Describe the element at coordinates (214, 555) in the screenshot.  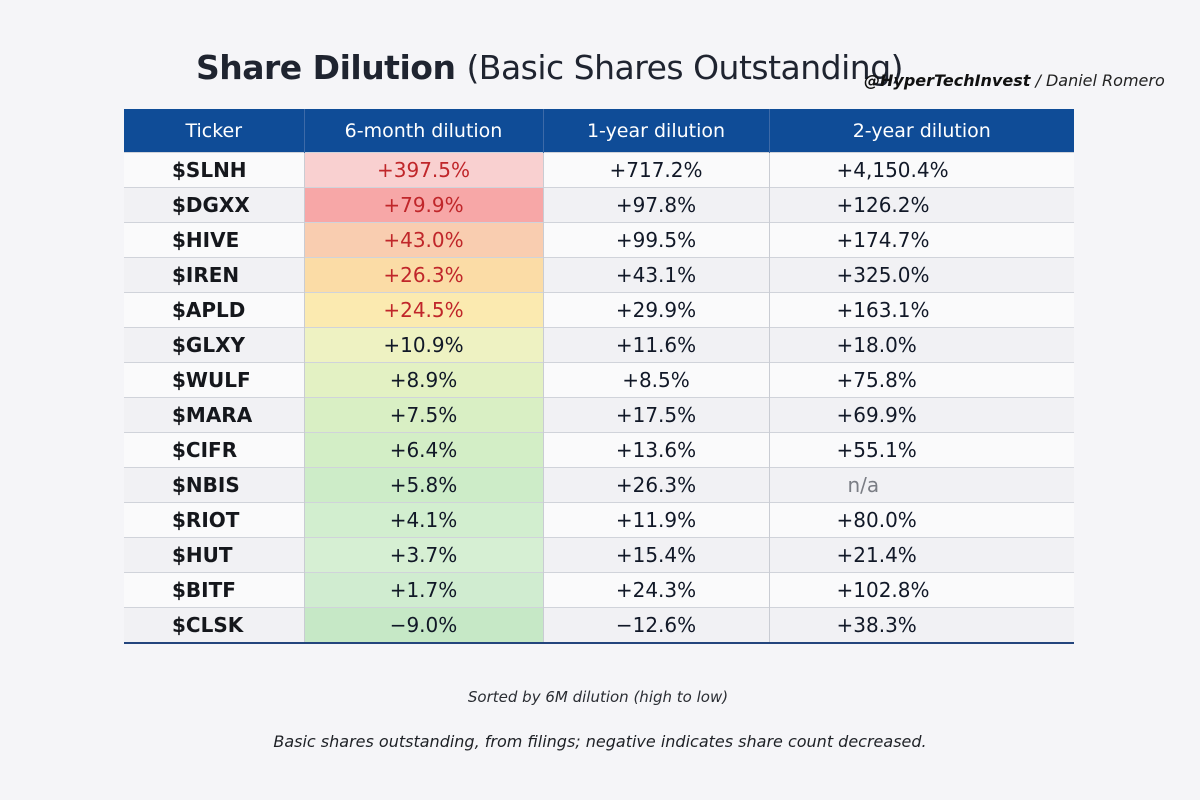
I see `ticker-cell: $HUT` at that location.